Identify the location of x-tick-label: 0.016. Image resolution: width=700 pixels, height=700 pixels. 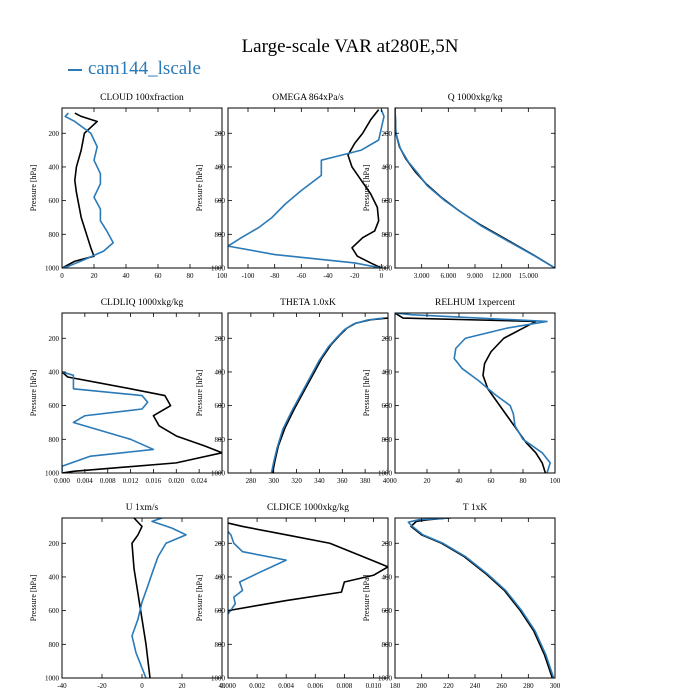
(154, 481).